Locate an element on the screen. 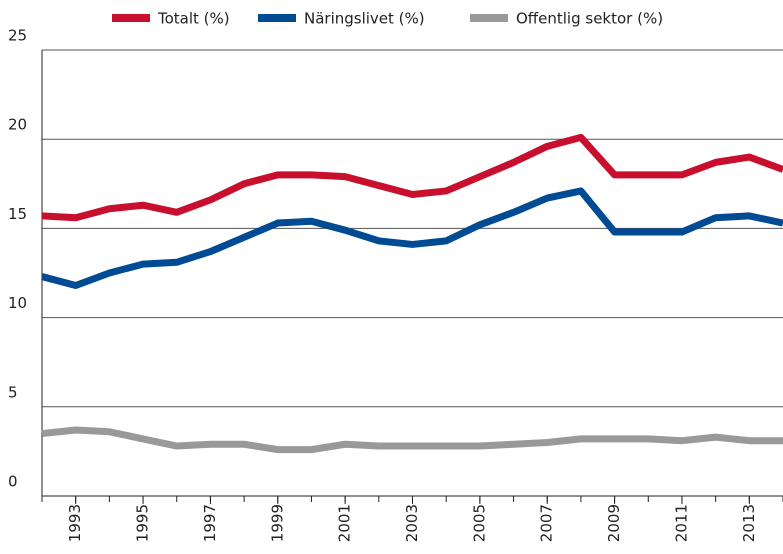 The image size is (783, 554). y-tick-label: 20 is located at coordinates (17, 125).